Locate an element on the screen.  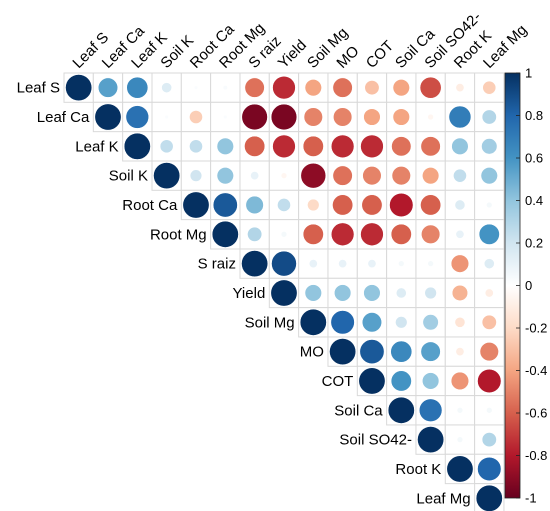
column-label: COT is located at coordinates (380, 54).